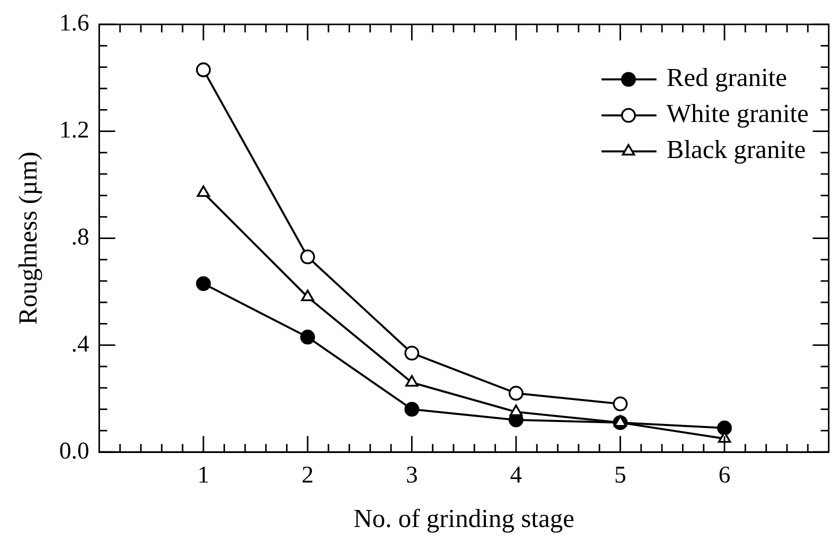  I want to click on x-tick-label: 5, so click(620, 475).